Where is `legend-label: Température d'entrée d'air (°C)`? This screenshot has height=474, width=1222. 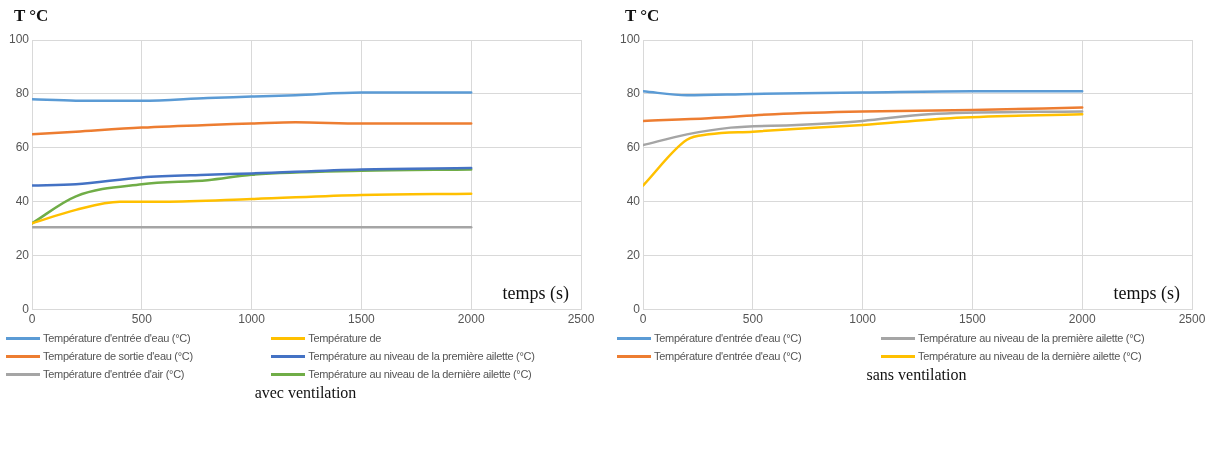
legend-label: Température d'entrée d'air (°C) is located at coordinates (114, 374).